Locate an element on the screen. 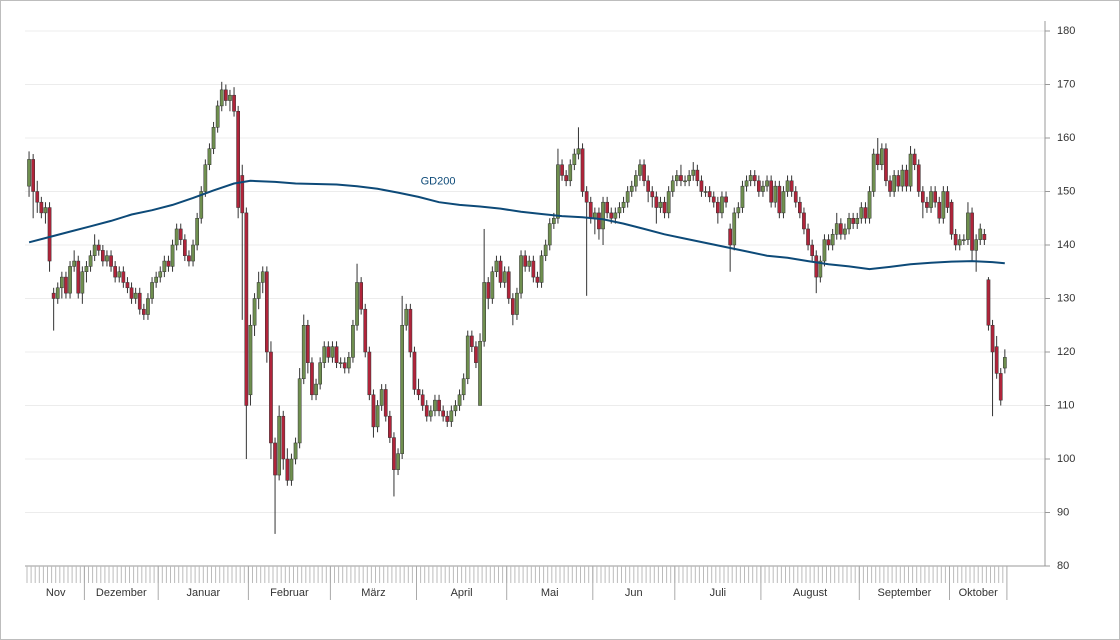 The image size is (1120, 640). month-label: Oktober is located at coordinates (978, 593).